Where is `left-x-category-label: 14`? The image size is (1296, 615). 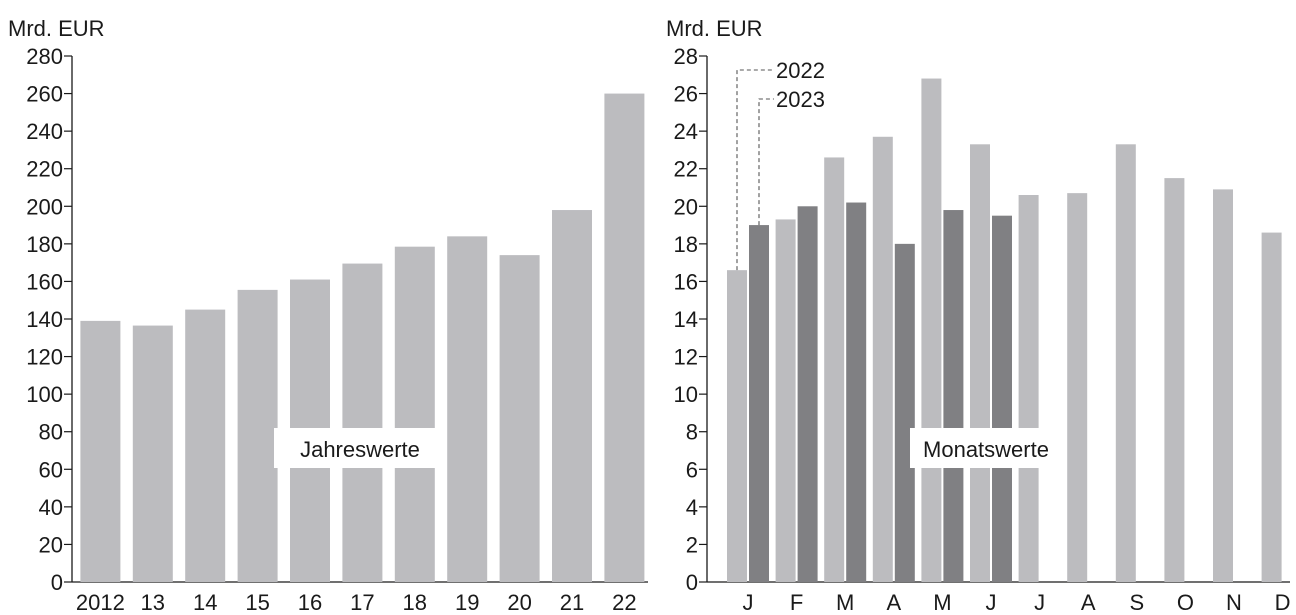 left-x-category-label: 14 is located at coordinates (205, 602).